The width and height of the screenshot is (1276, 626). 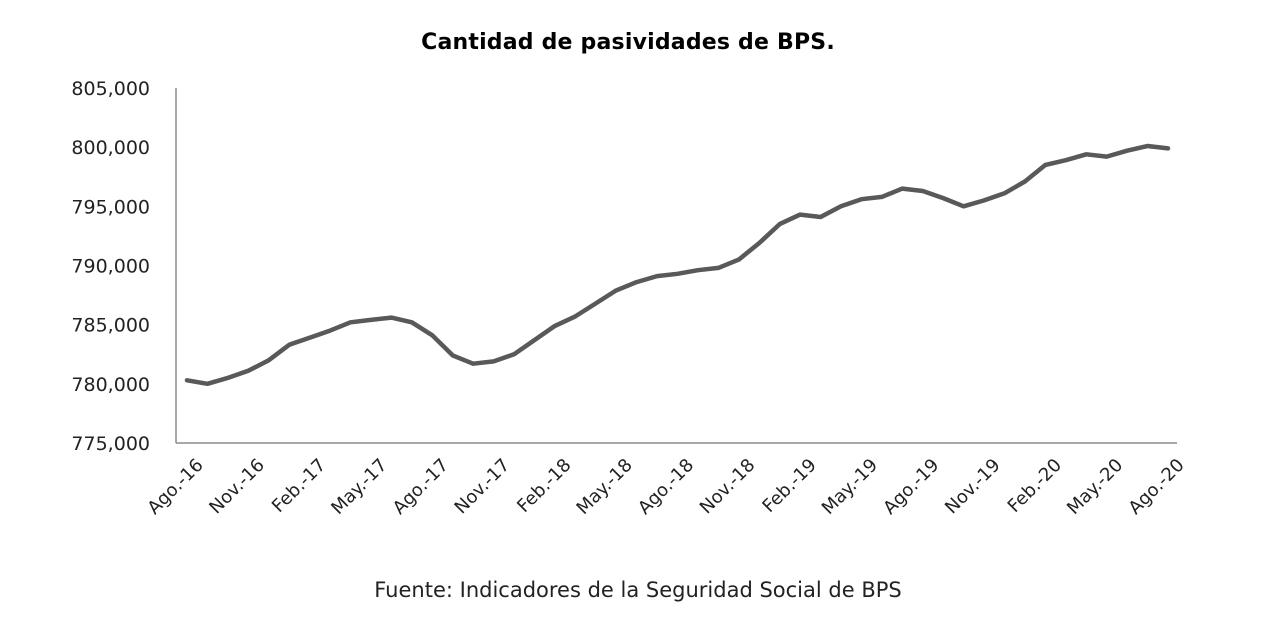 I want to click on x-tick-label: May.-18, so click(x=605, y=487).